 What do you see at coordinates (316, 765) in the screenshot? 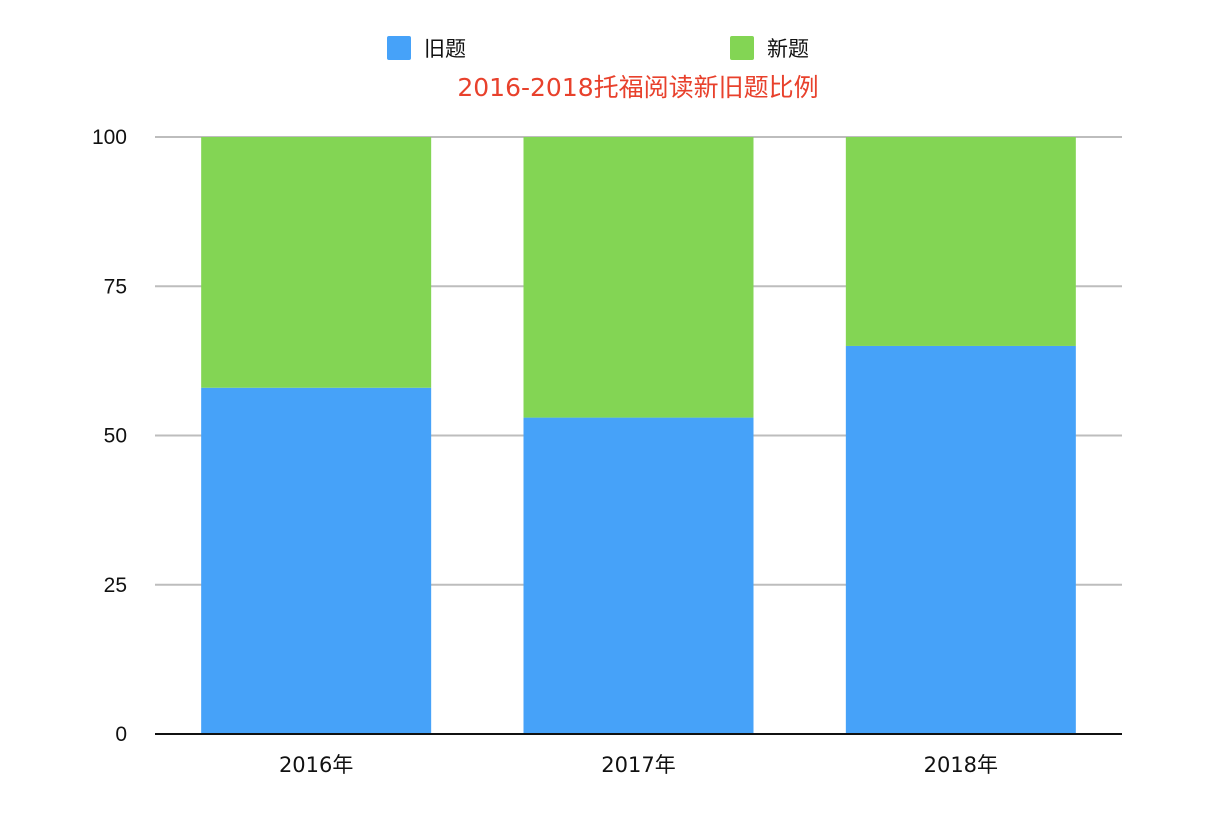
I see `x-tick-label-0: 2016年` at bounding box center [316, 765].